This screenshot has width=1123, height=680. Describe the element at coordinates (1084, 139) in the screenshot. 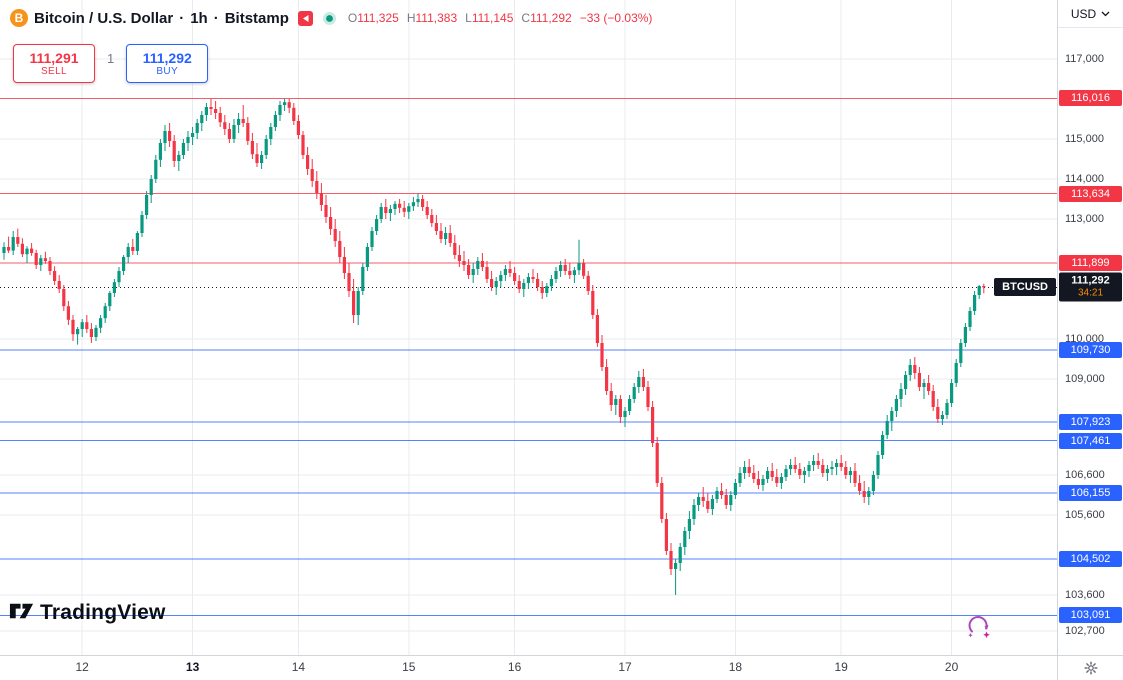

I see `price-label: 115,000` at that location.